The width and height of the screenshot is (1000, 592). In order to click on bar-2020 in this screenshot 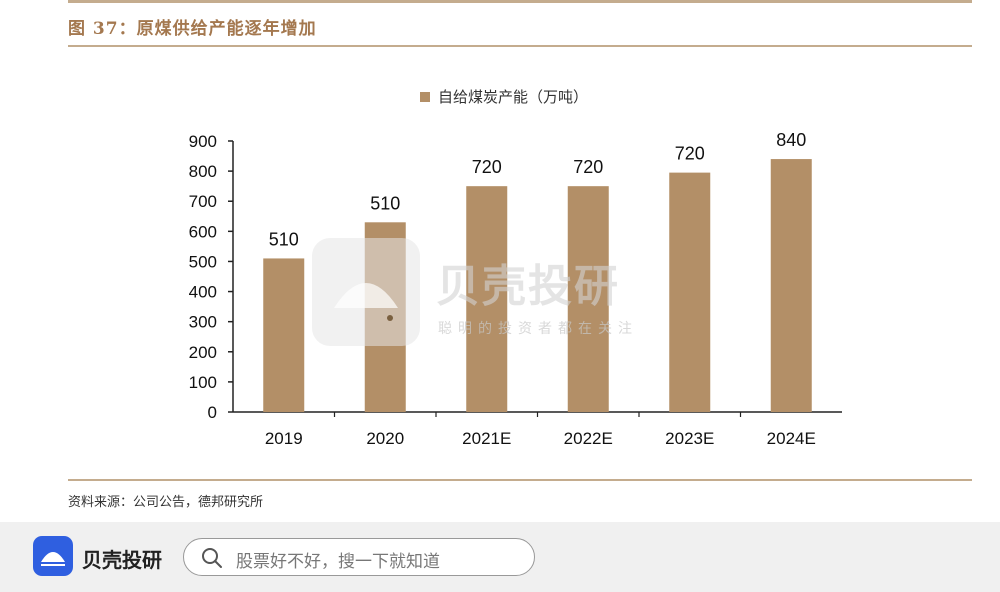, I will do `click(385, 317)`.